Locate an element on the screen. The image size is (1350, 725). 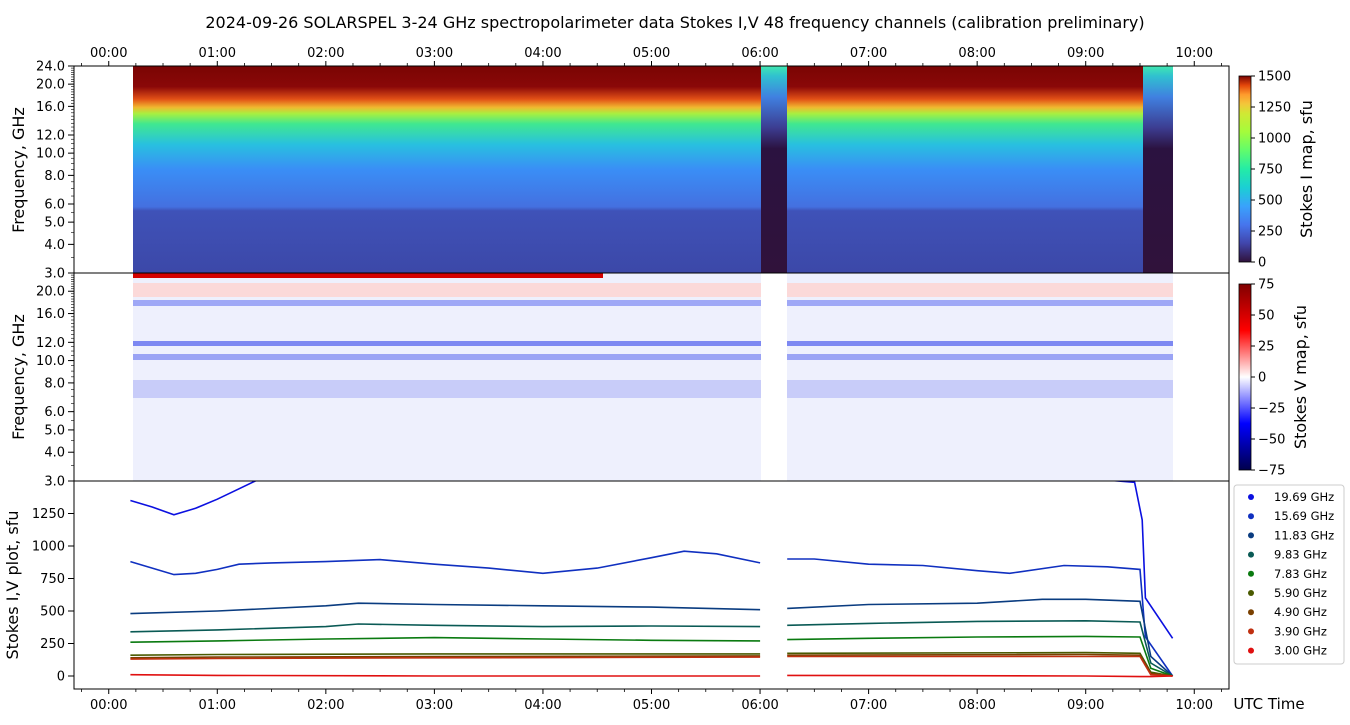
legend-label: 19.69 GHz is located at coordinates (1304, 497).